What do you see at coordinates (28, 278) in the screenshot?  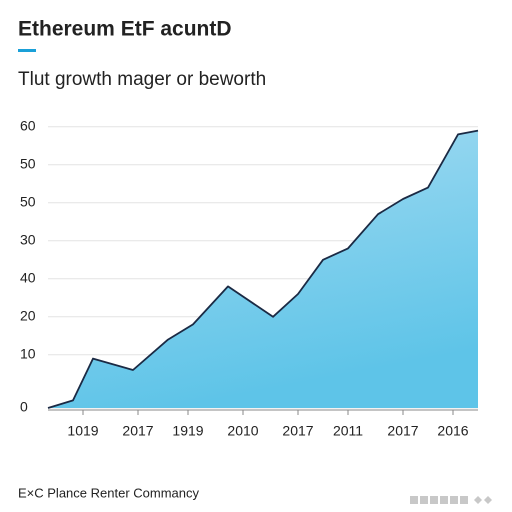 I see `y-tick-label: 40` at bounding box center [28, 278].